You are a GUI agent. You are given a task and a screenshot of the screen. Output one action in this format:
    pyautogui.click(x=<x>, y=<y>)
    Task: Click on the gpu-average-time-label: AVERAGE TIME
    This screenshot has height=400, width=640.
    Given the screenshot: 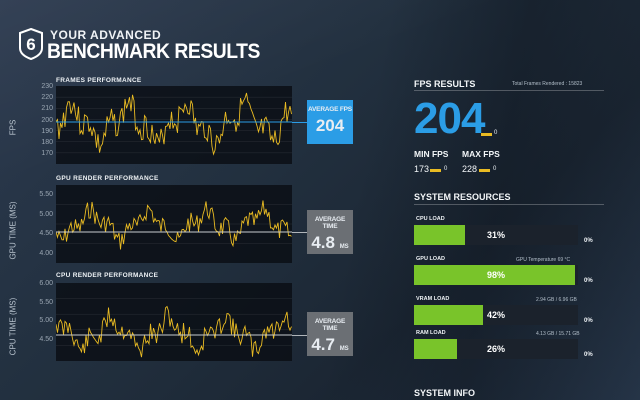 What is the action you would take?
    pyautogui.click(x=330, y=223)
    